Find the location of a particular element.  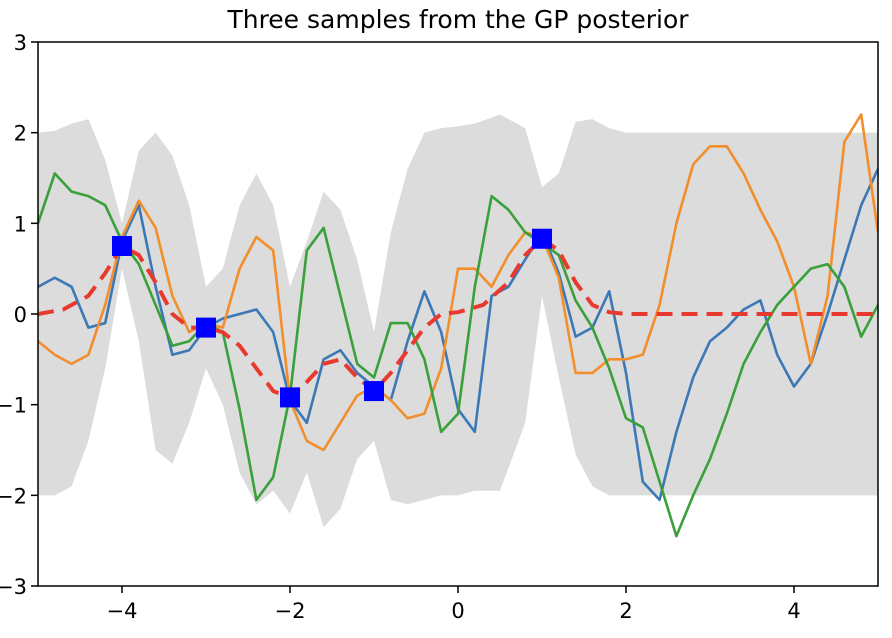

x-tick-label: 2 is located at coordinates (625, 611).